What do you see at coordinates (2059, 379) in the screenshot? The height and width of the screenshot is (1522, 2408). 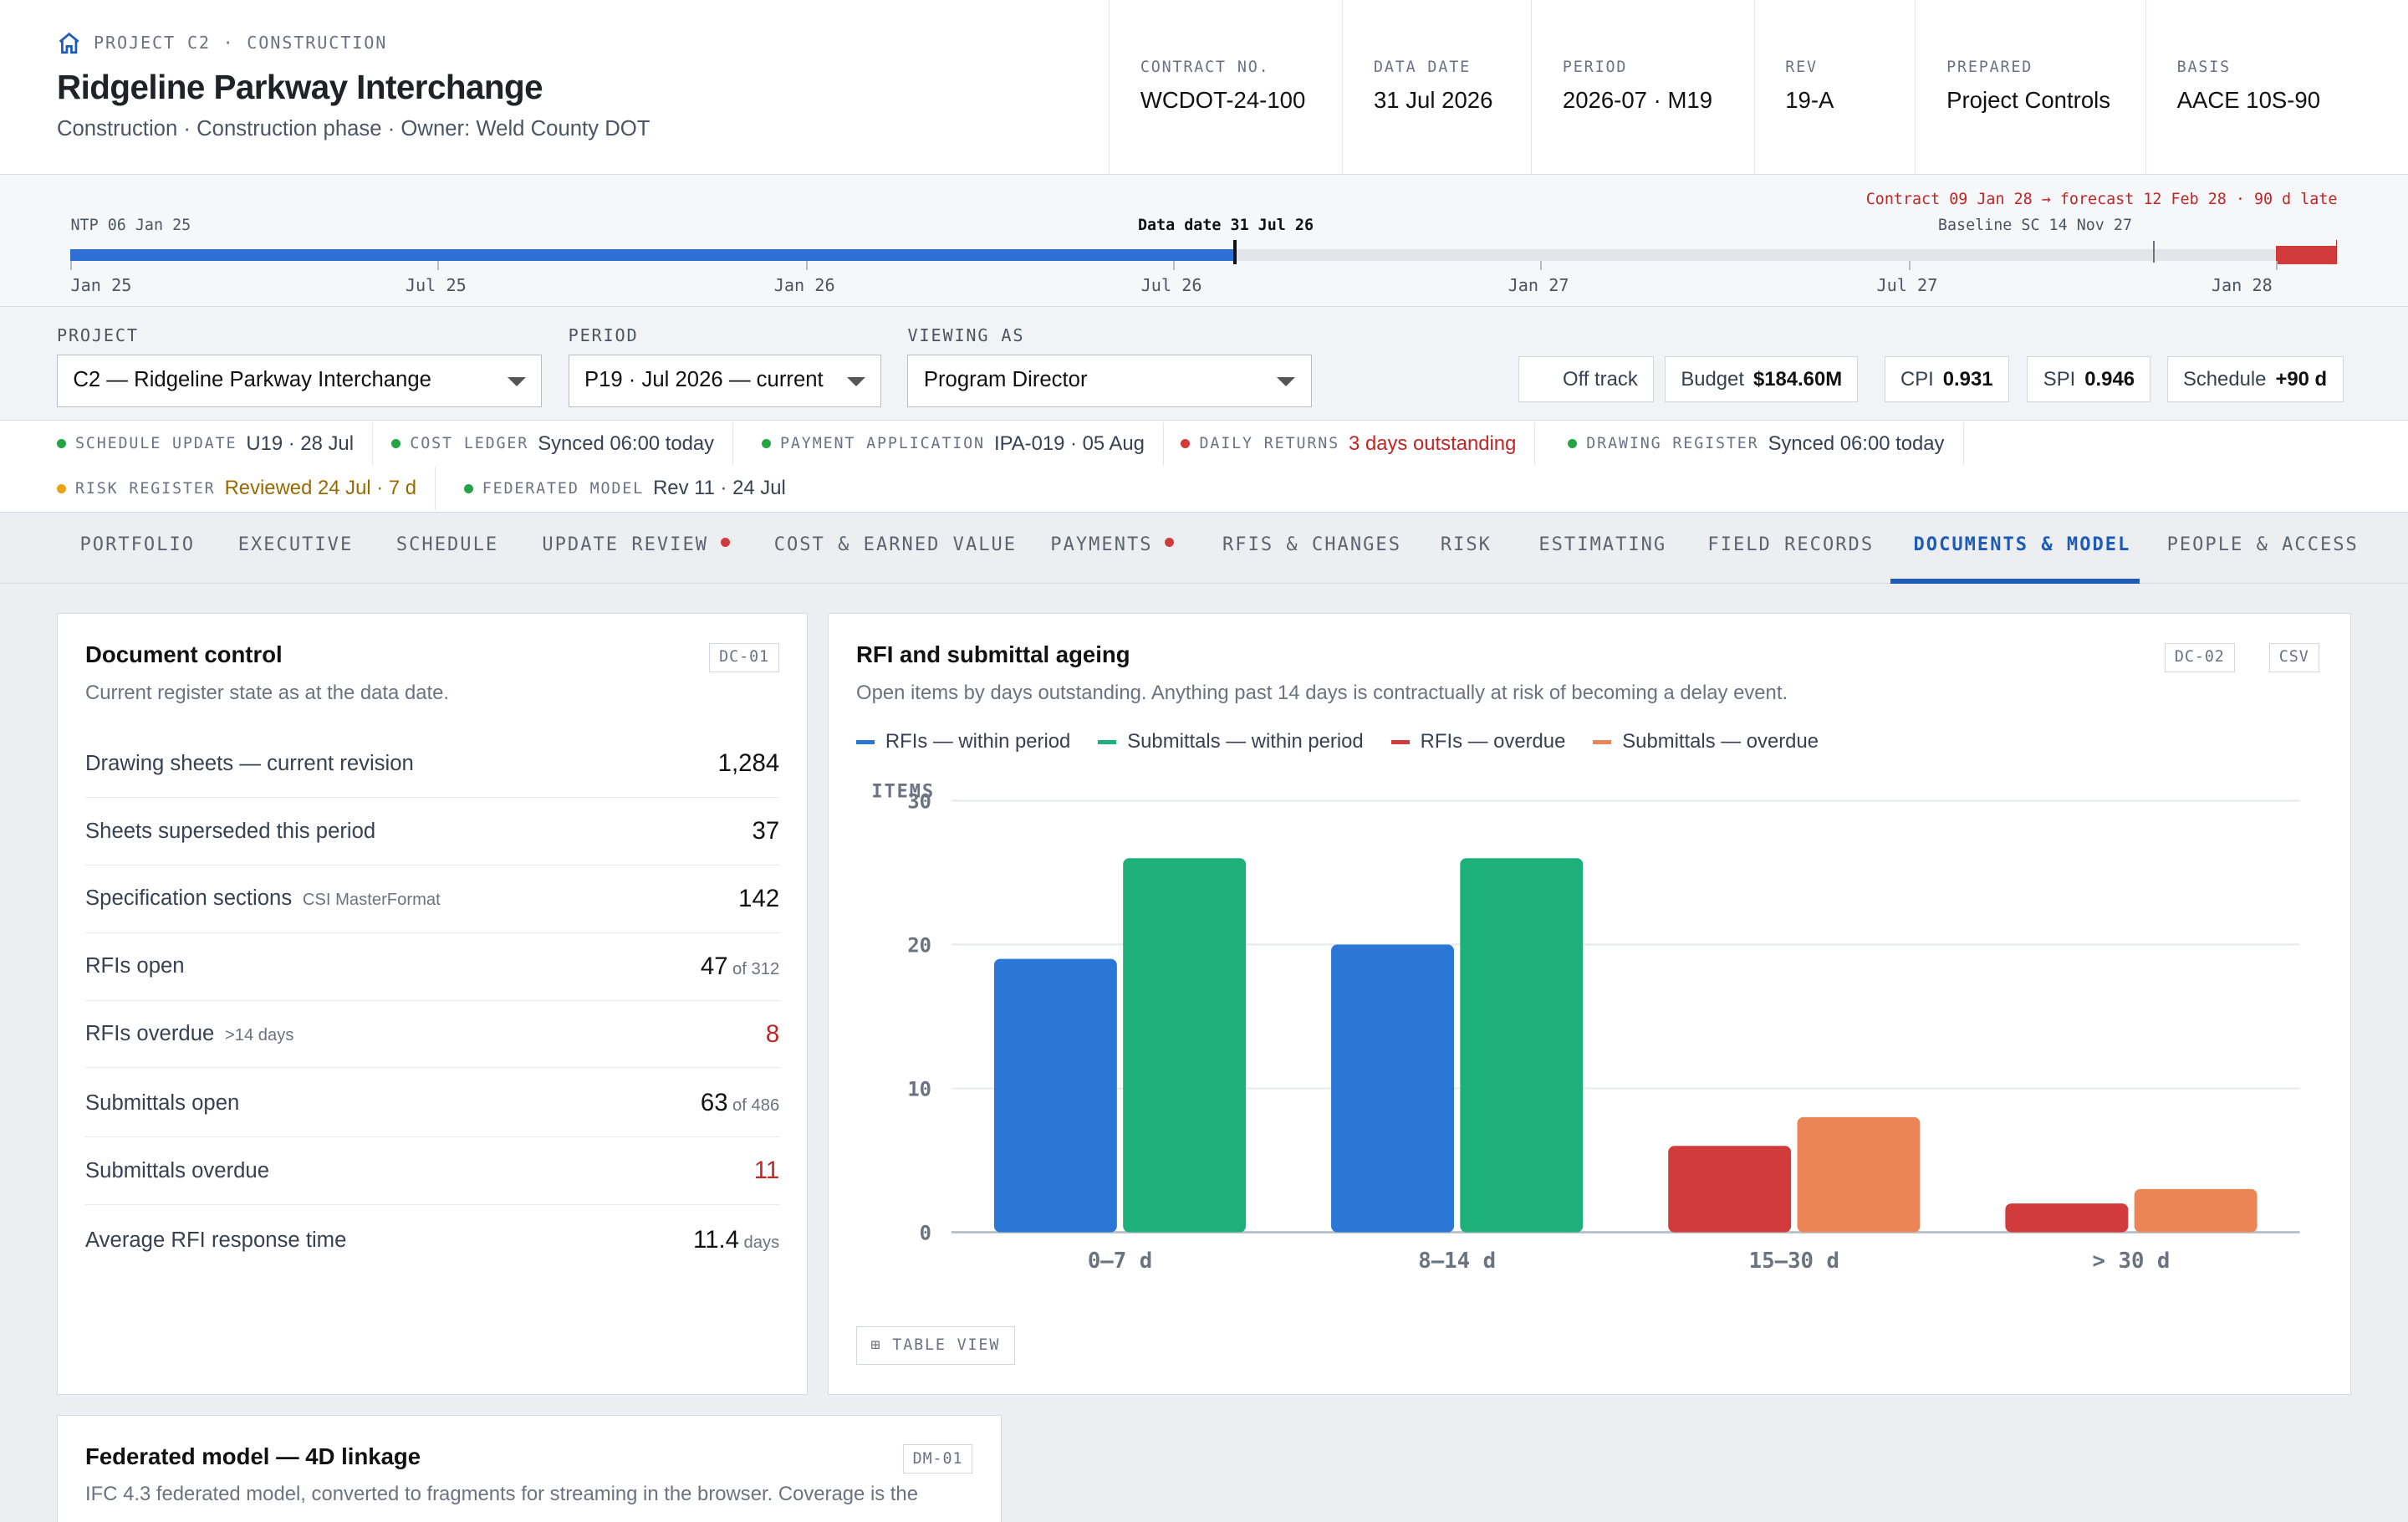 I see `kpi-label: SPI` at bounding box center [2059, 379].